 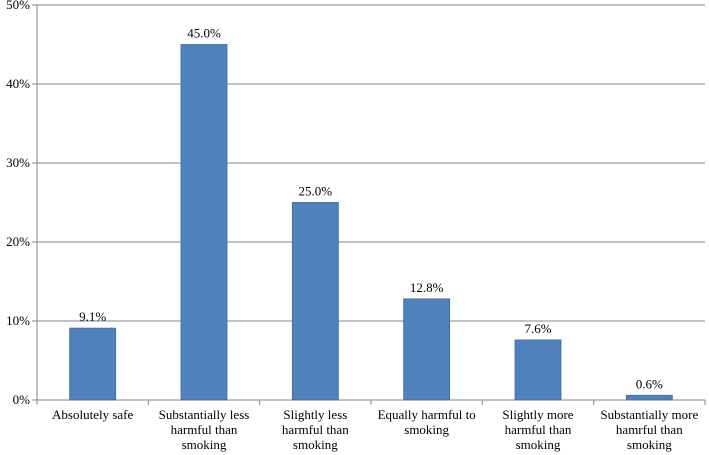 What do you see at coordinates (204, 429) in the screenshot?
I see `category-label: Substantially less harmful than smoking` at bounding box center [204, 429].